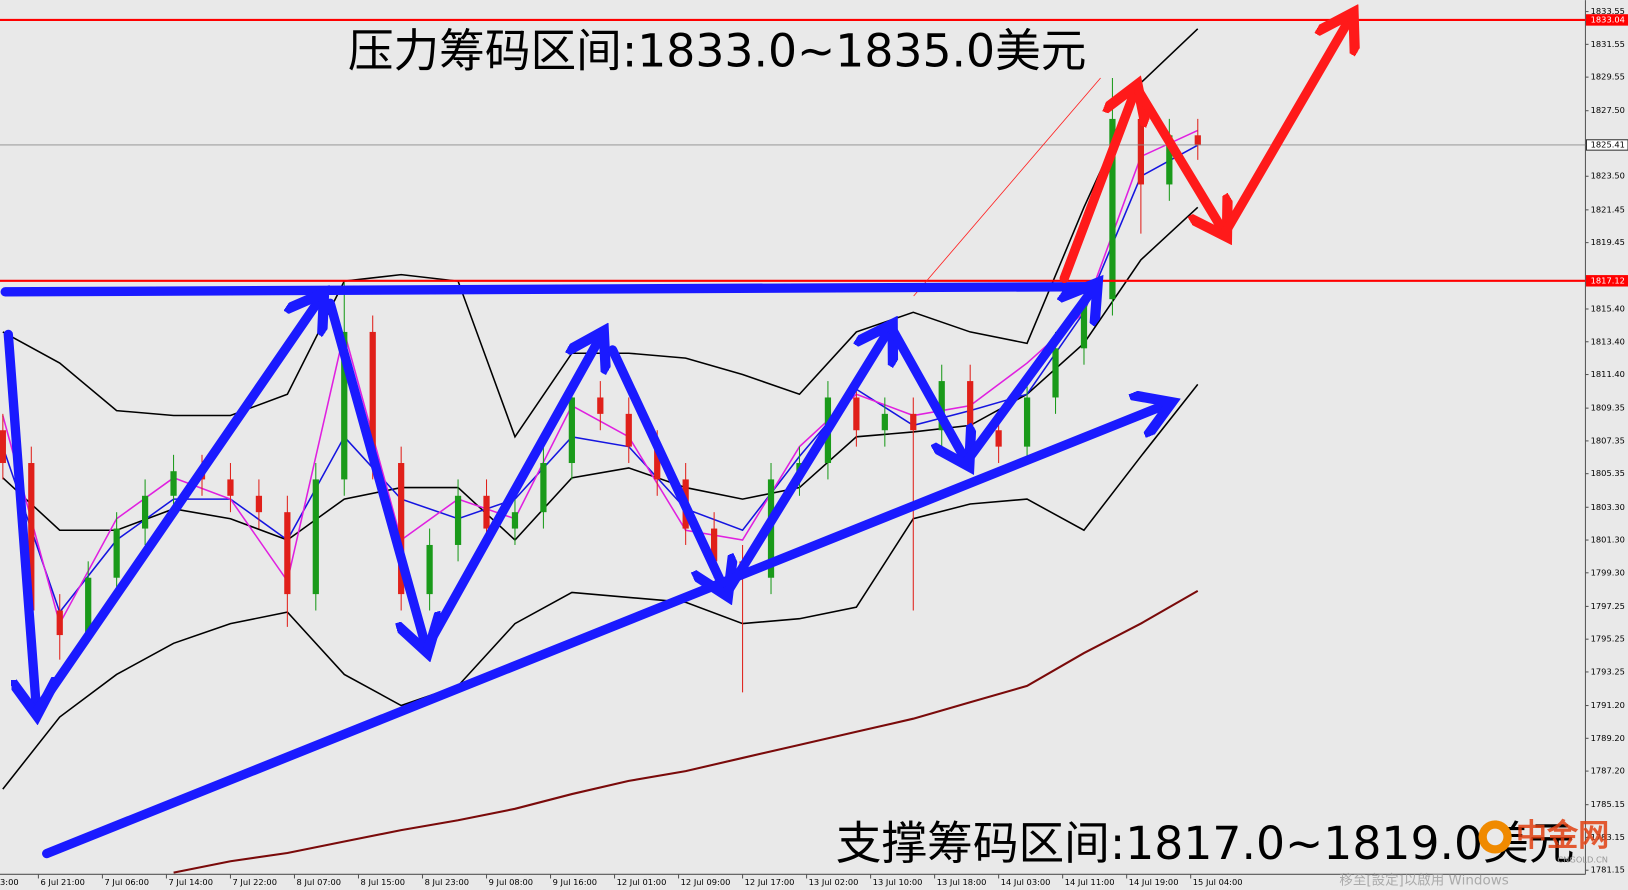  I want to click on x-tick-label: 7 Jul 06:00, so click(127, 882).